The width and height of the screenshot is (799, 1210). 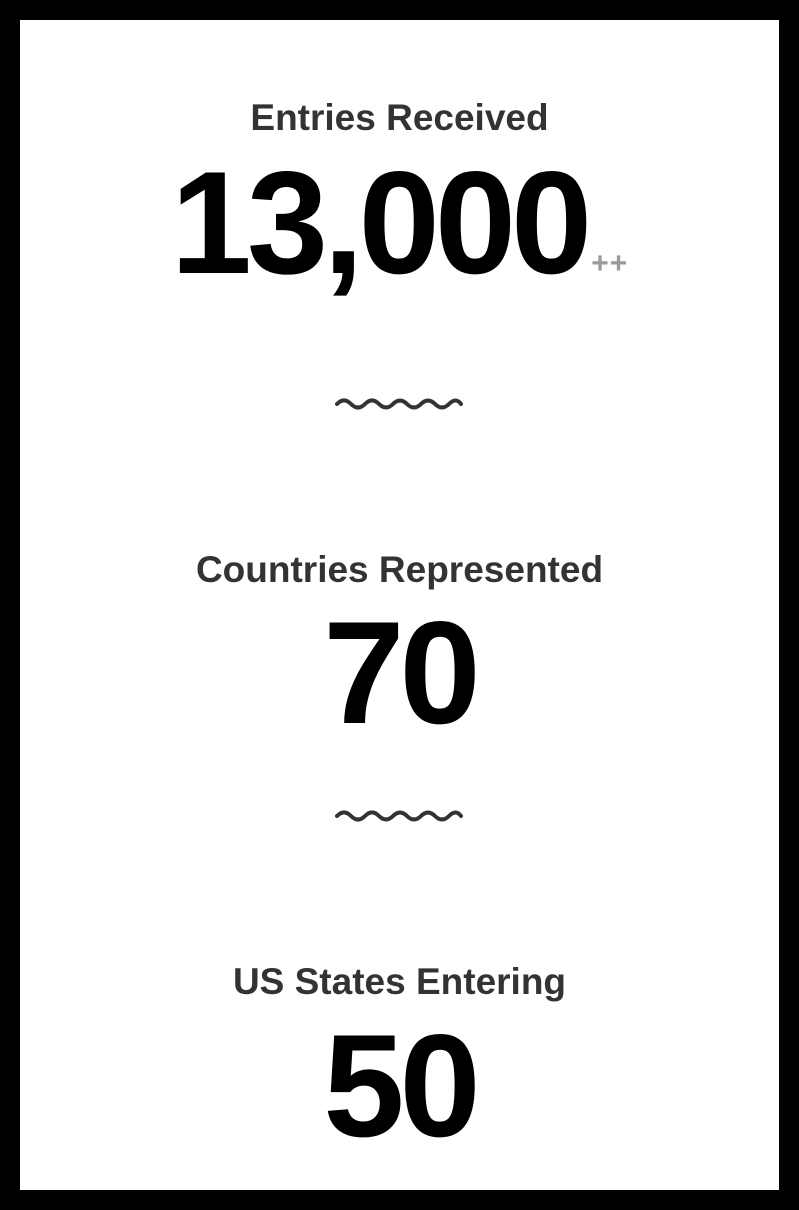 What do you see at coordinates (399, 981) in the screenshot?
I see `stat-label-states: US States Entering` at bounding box center [399, 981].